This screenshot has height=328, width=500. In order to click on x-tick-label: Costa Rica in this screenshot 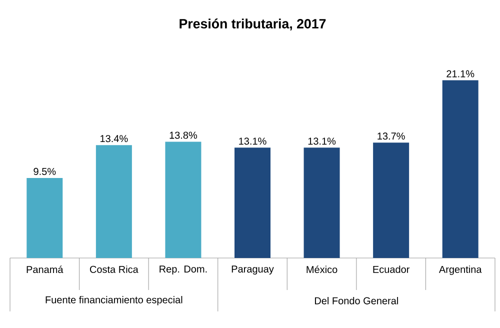, I will do `click(114, 269)`.